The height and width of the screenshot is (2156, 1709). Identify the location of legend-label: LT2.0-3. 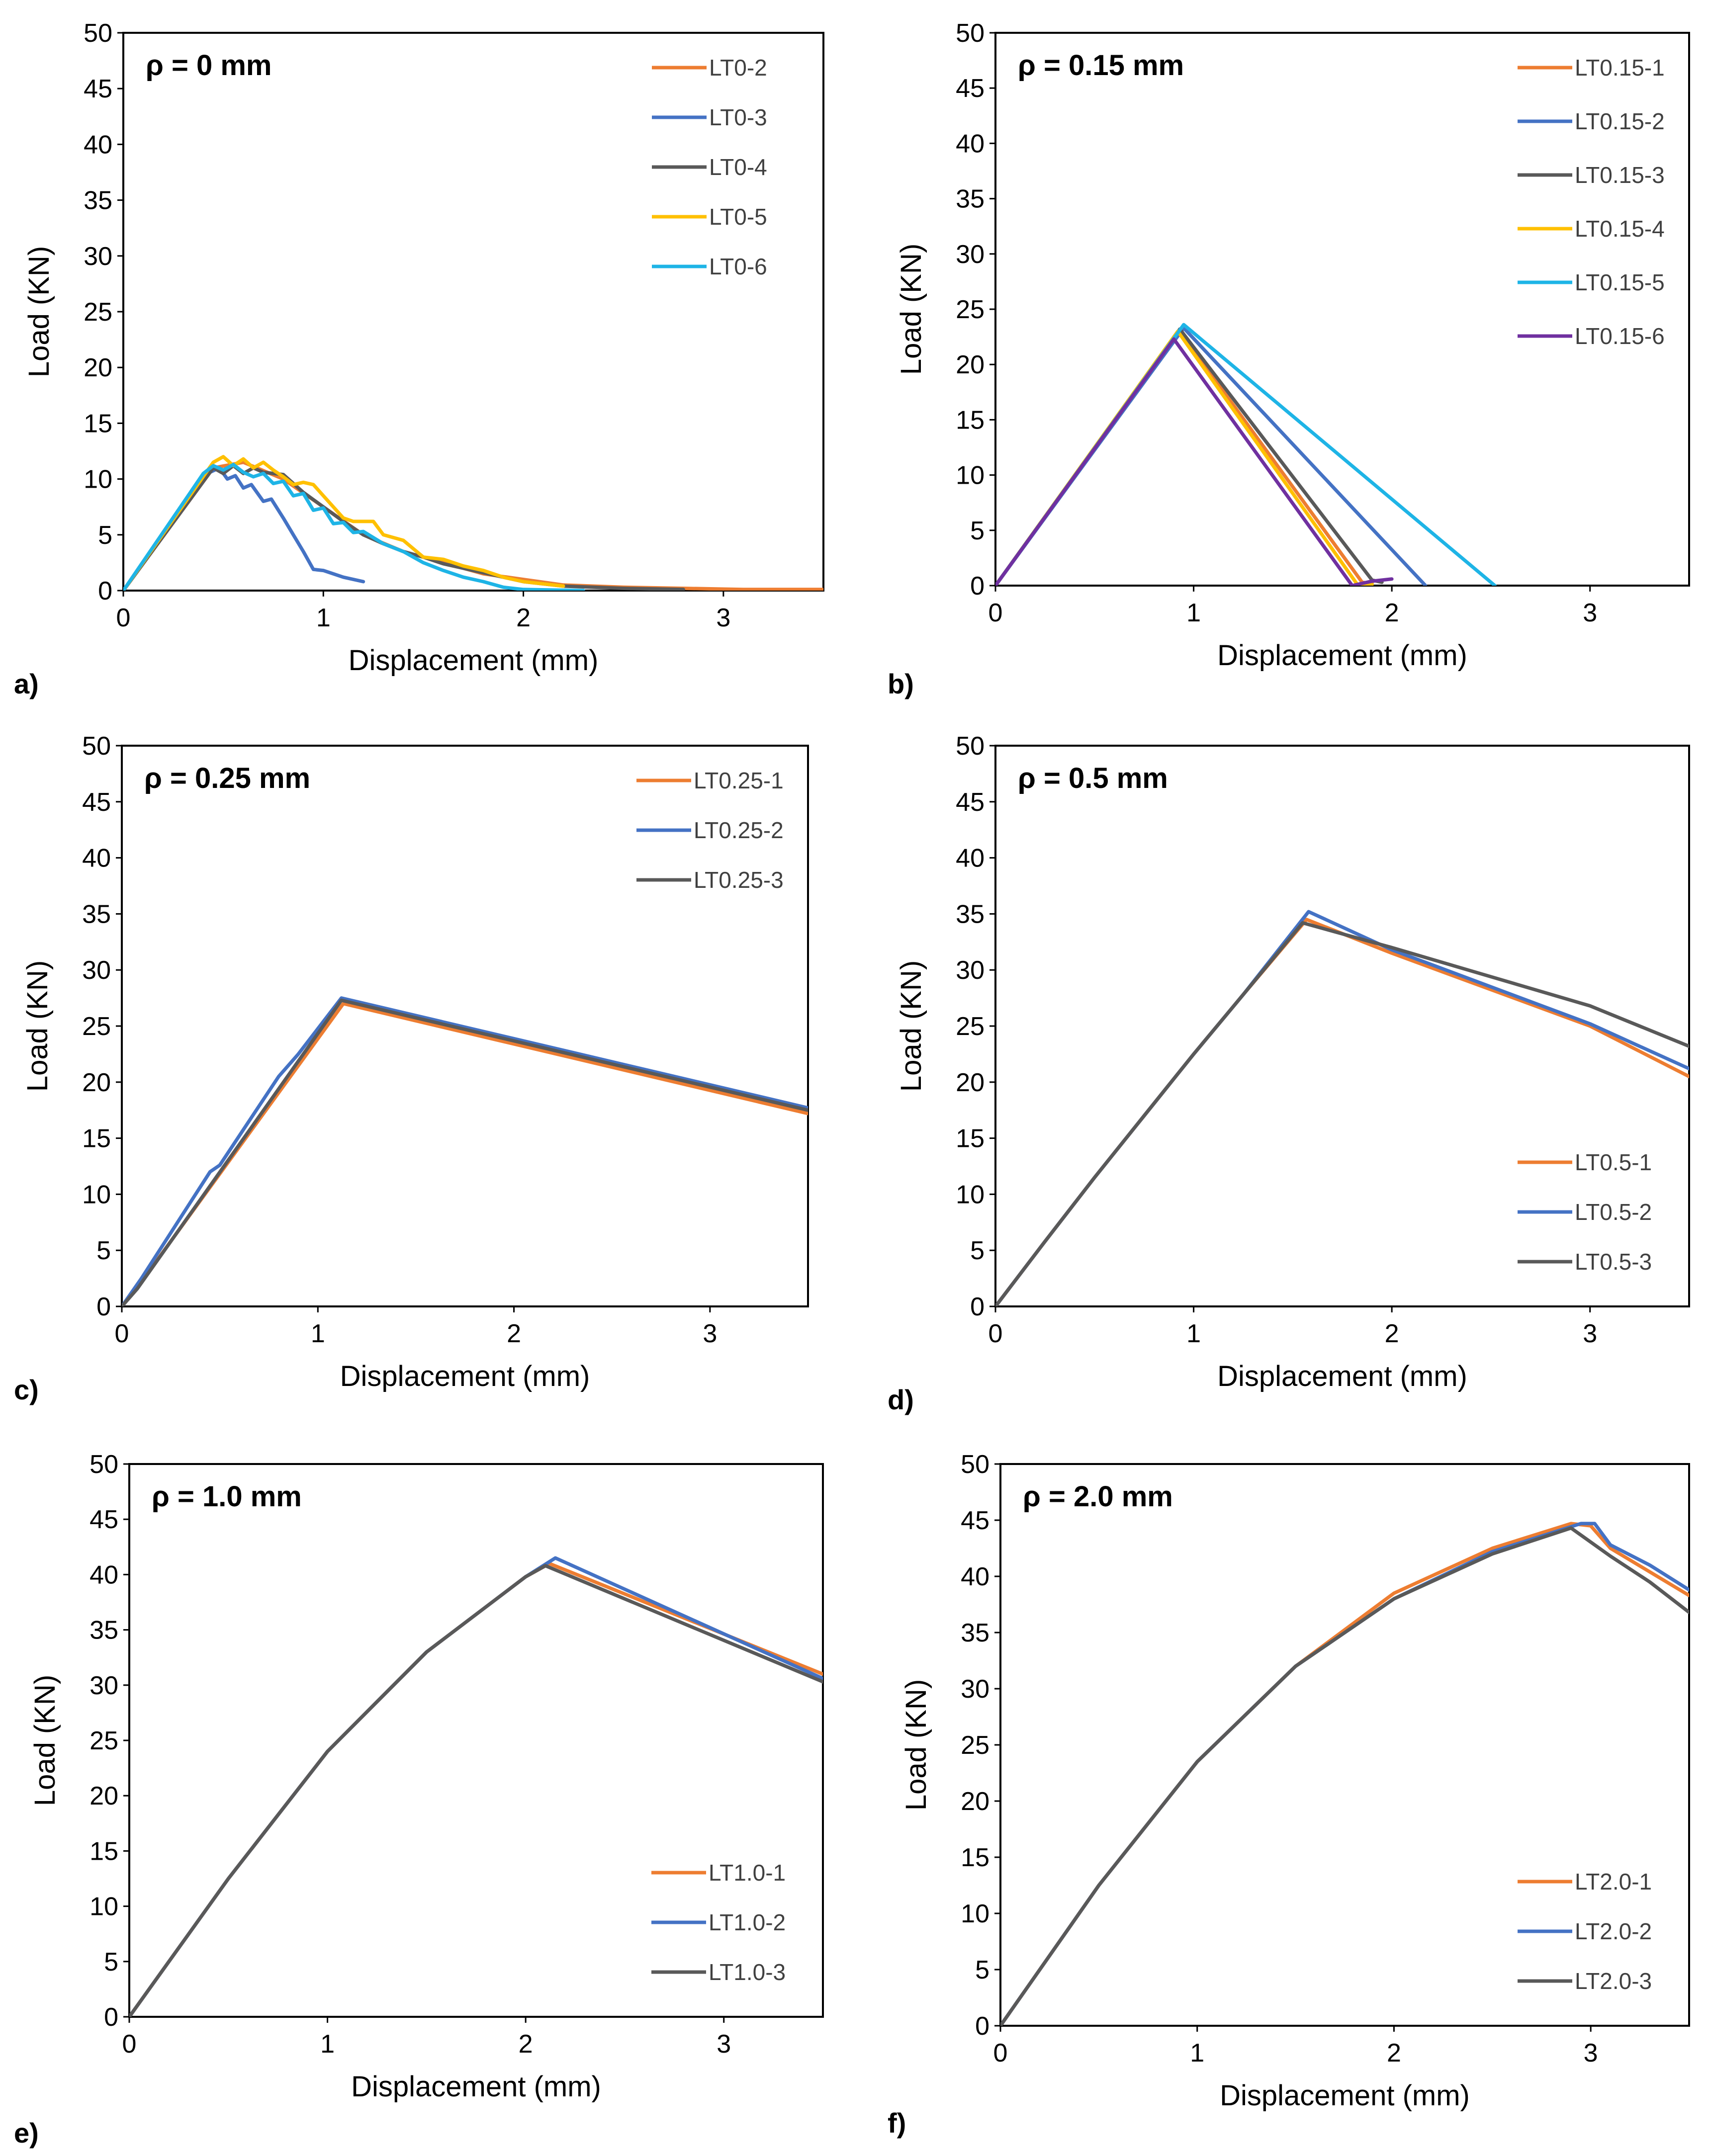
(1614, 1981).